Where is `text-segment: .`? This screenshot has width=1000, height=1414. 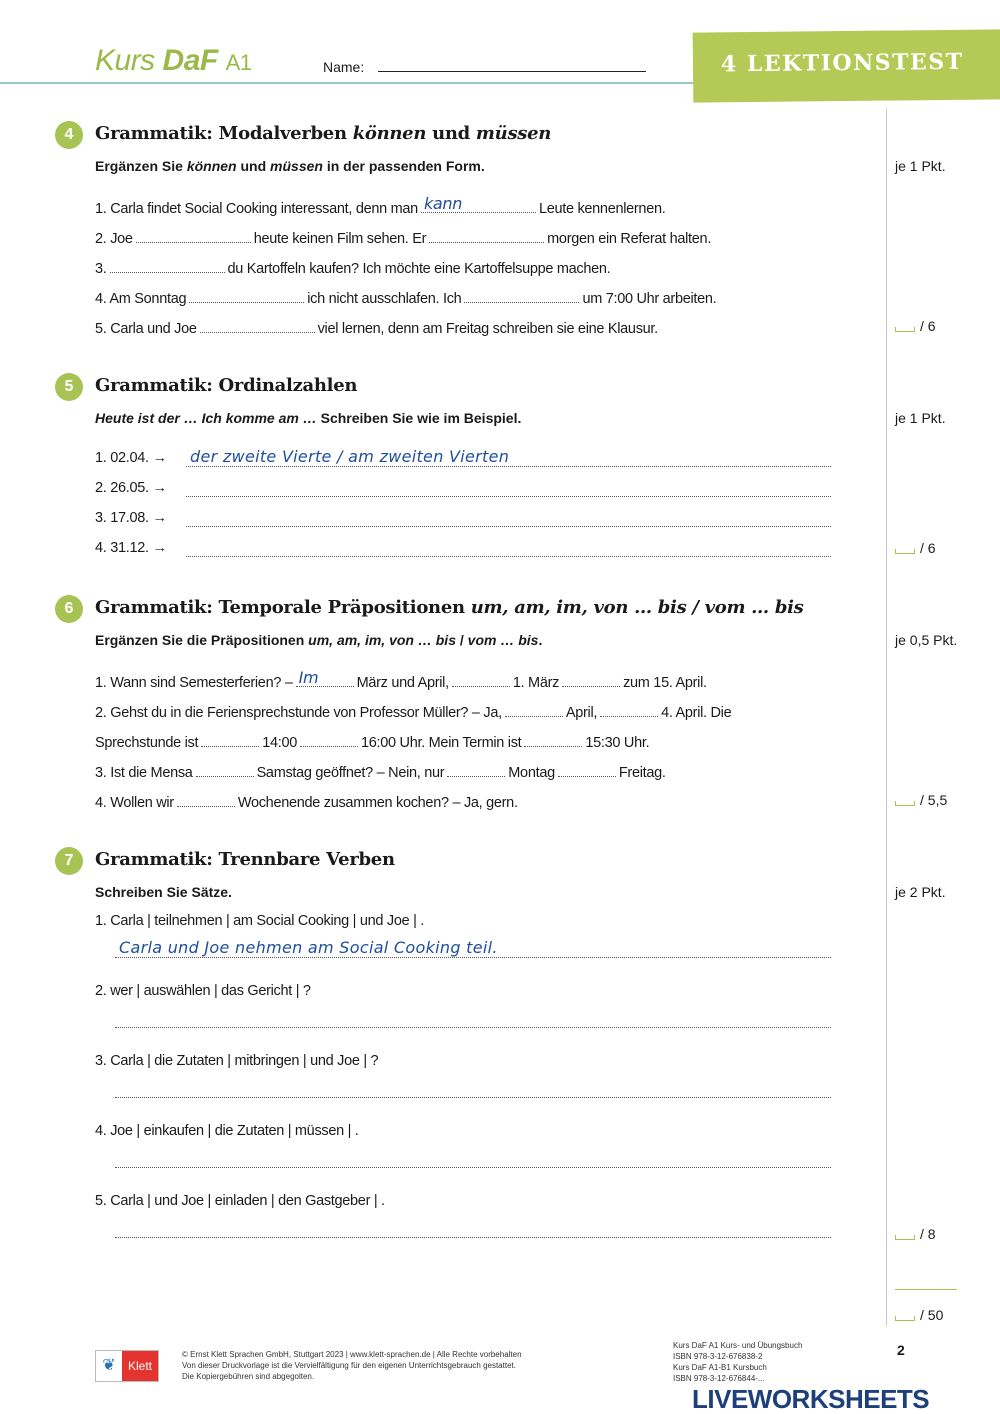
text-segment: . is located at coordinates (540, 640).